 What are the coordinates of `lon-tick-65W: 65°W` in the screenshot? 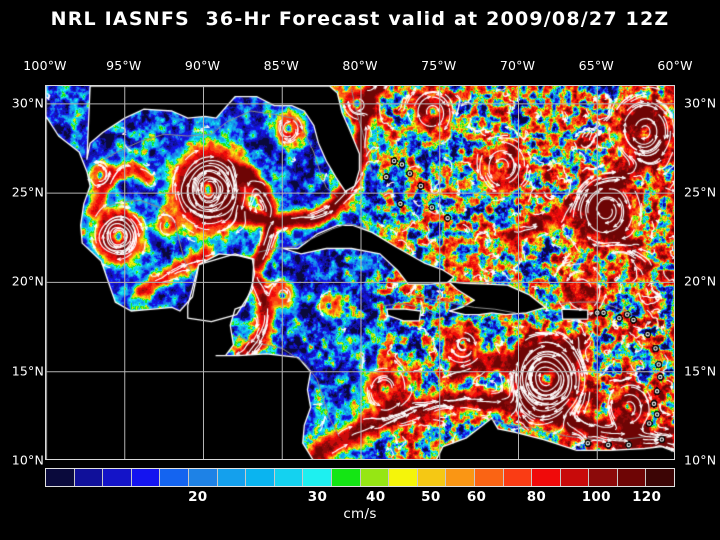 It's located at (596, 65).